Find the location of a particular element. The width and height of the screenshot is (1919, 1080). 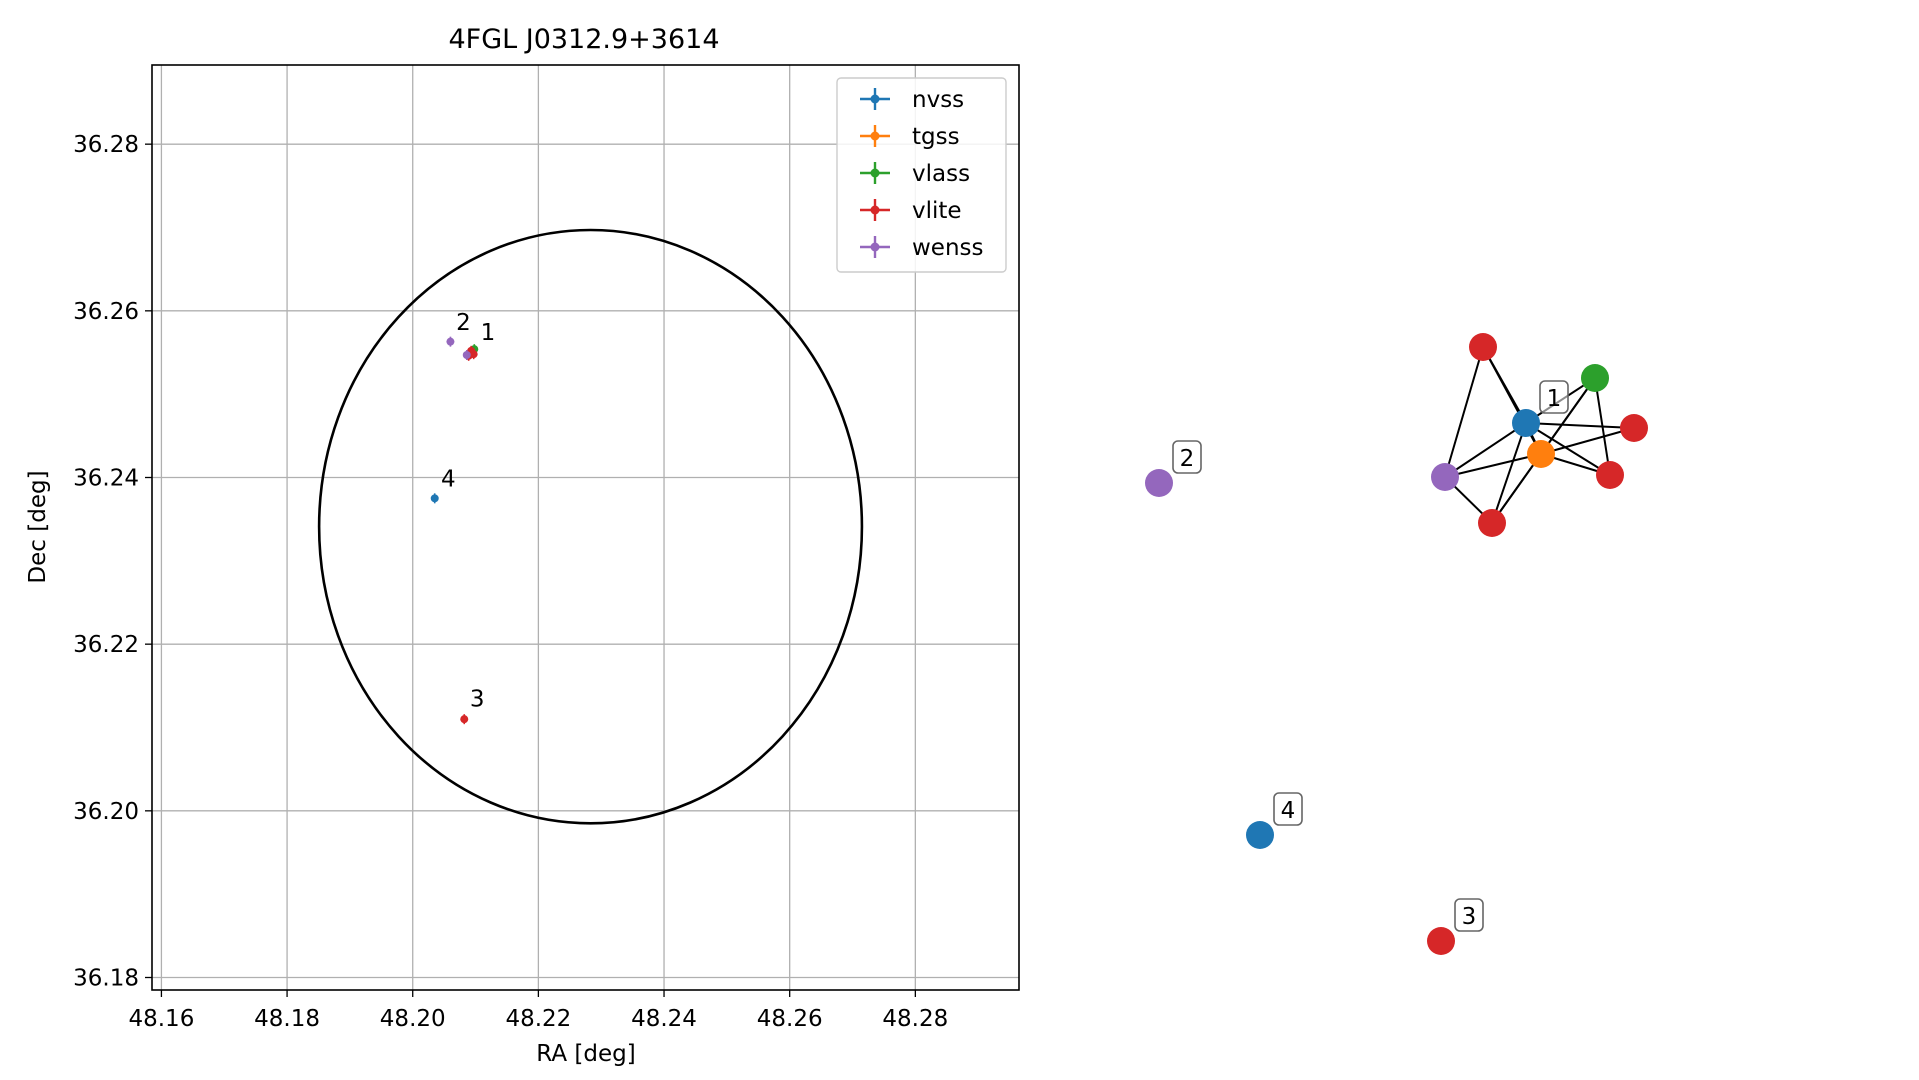

legend-label-tgss: tgss is located at coordinates (936, 137).